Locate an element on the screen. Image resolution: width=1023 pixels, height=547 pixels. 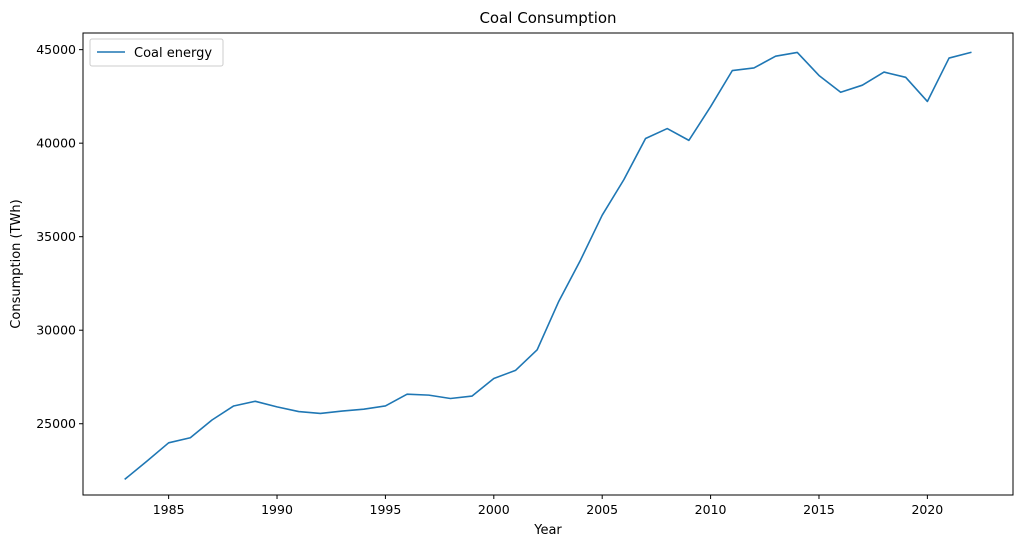
y-tick-label: 40000 is located at coordinates (56, 143).